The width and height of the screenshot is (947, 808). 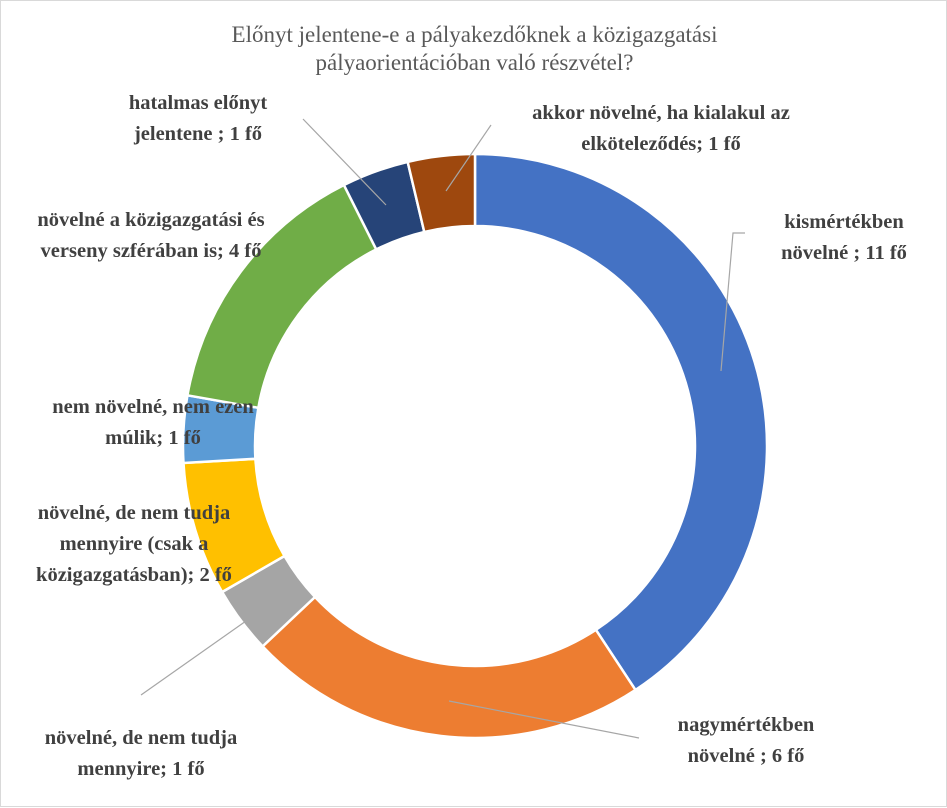 I want to click on data-label-7: hatalmas előnyt jelentene ; 1 fő, so click(x=198, y=118).